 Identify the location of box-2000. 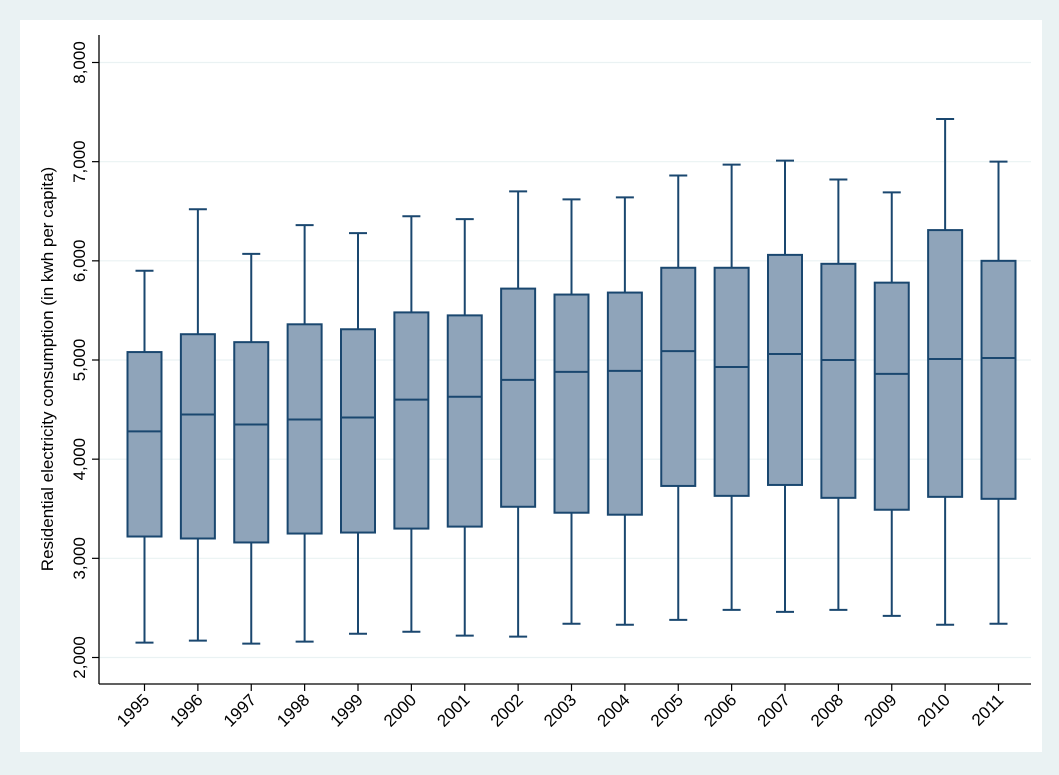
(411, 424).